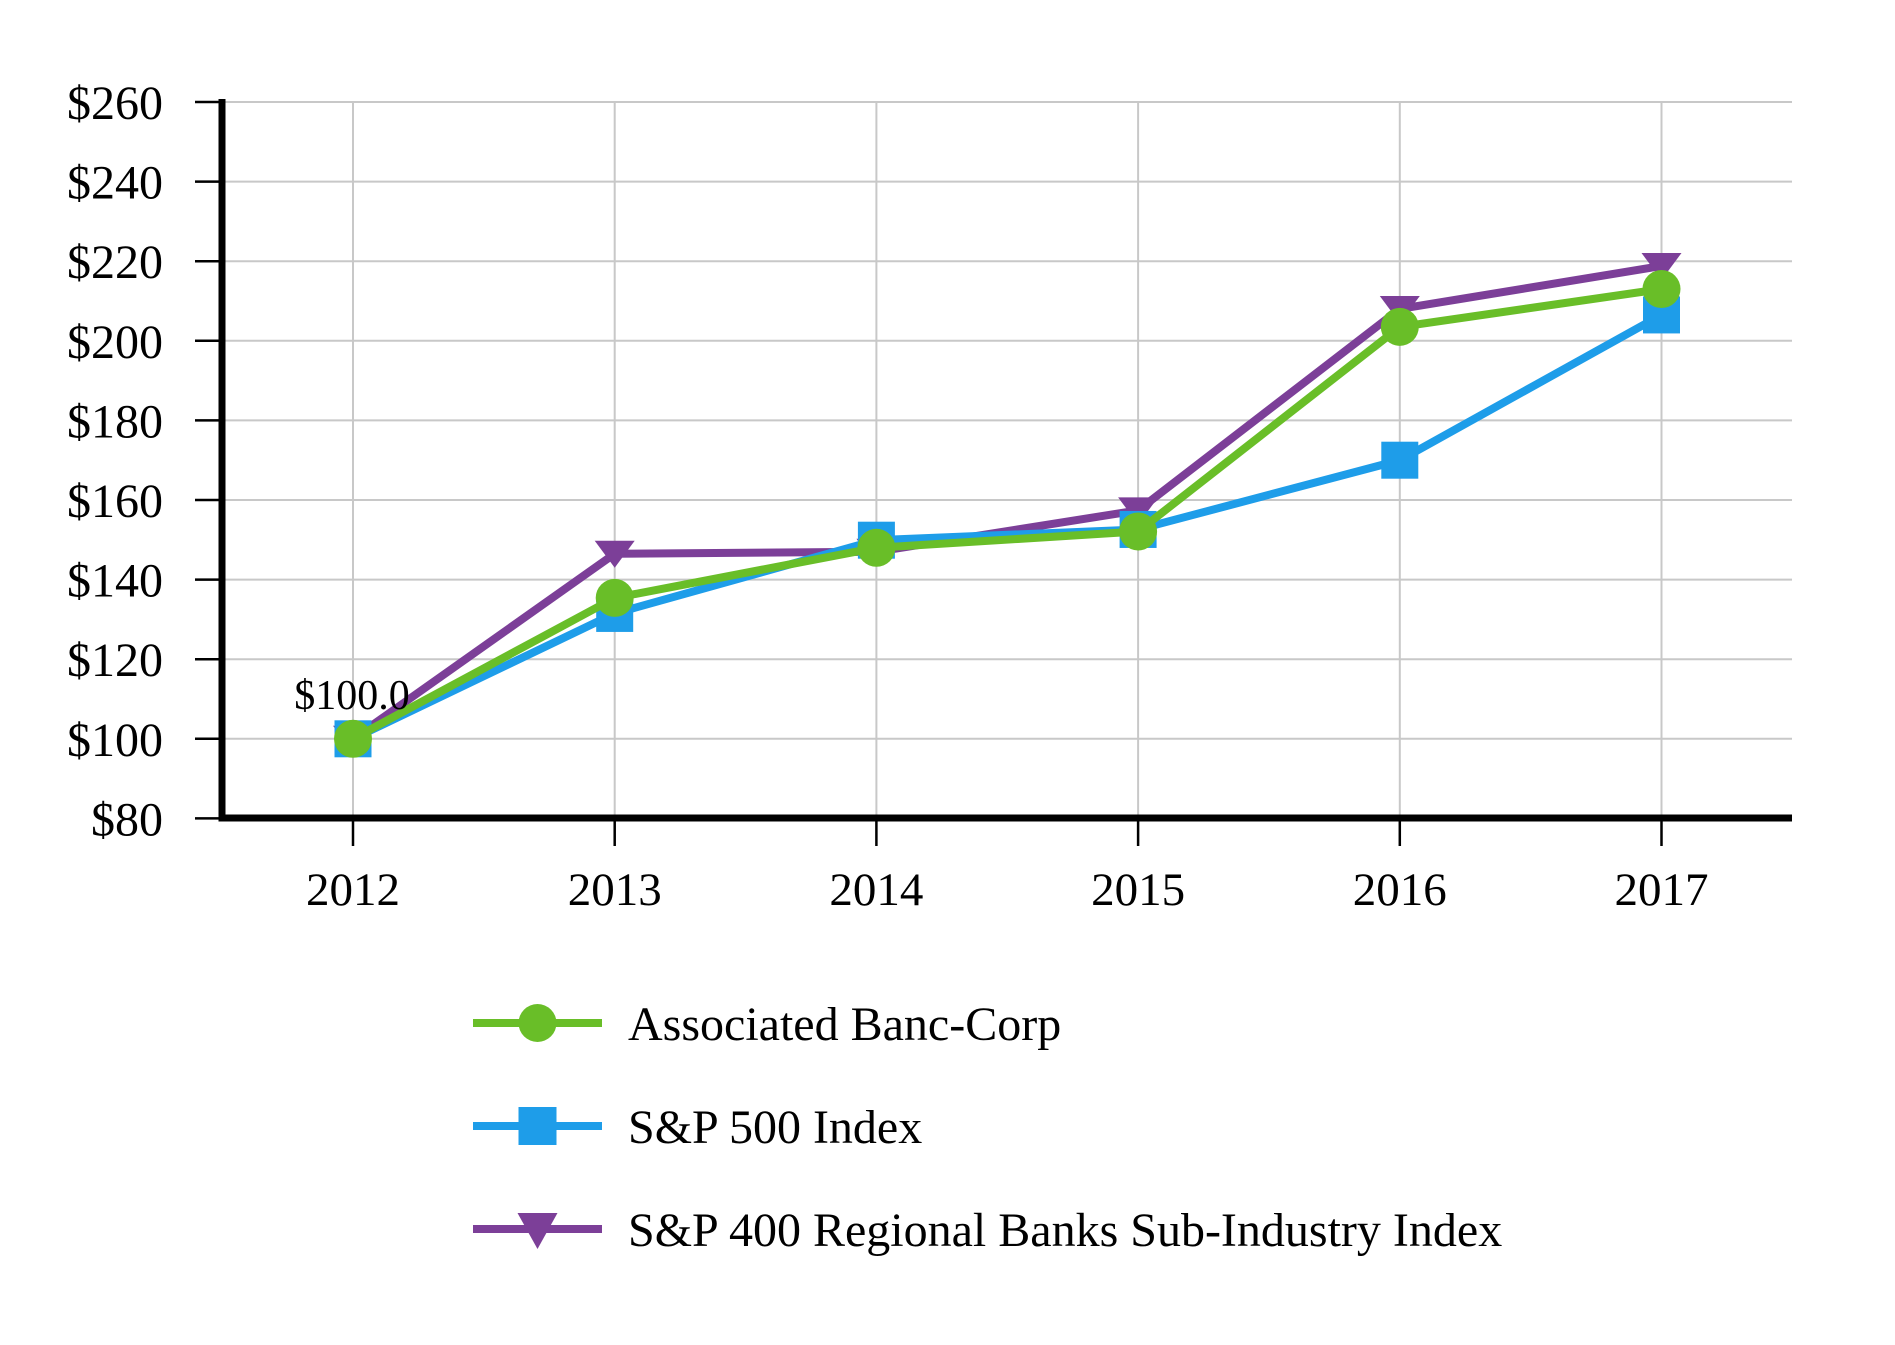 The height and width of the screenshot is (1345, 1895). Describe the element at coordinates (352, 696) in the screenshot. I see `first-point-annotation: $100.0` at that location.